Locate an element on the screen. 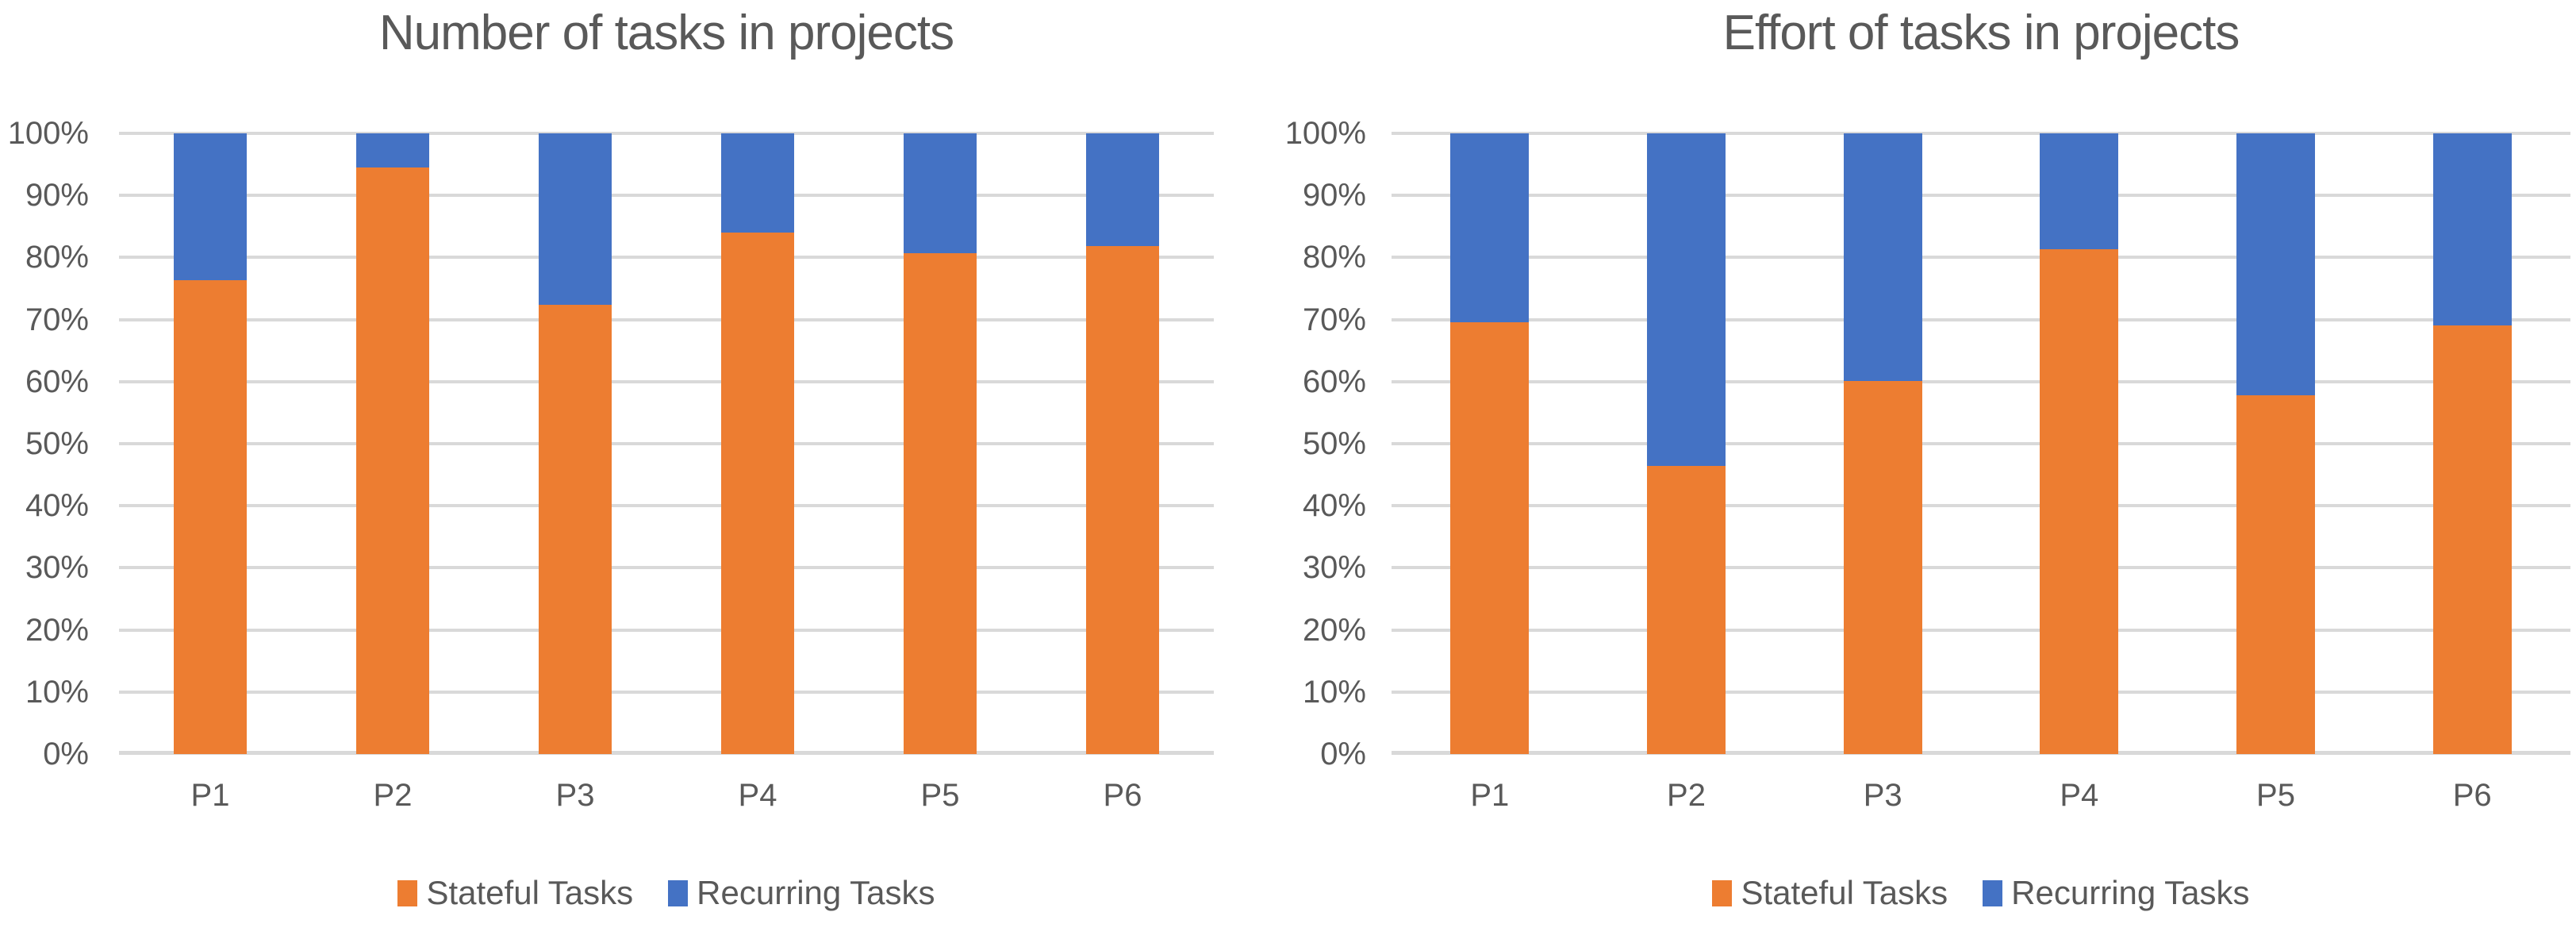 This screenshot has width=2576, height=939. stacked-bar-P1 is located at coordinates (1490, 444).